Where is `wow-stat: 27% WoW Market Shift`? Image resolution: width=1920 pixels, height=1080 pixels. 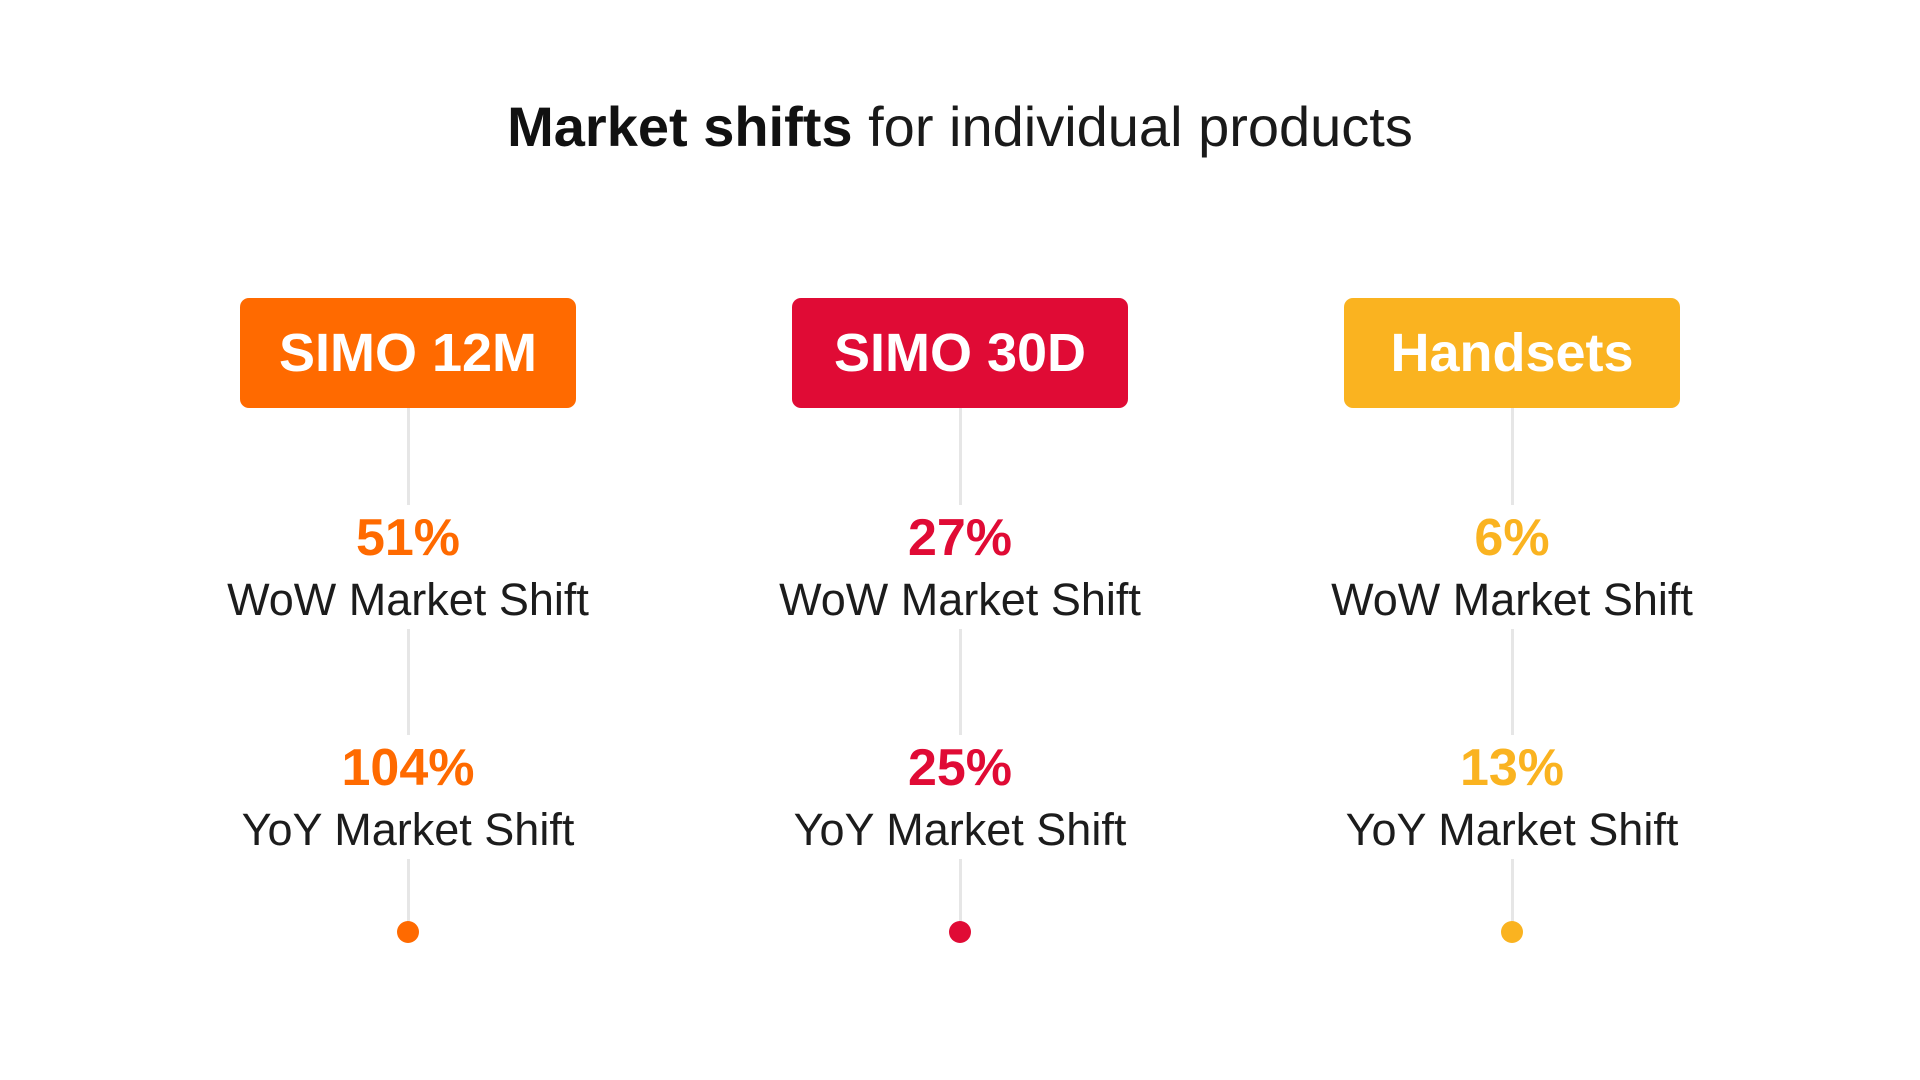 wow-stat: 27% WoW Market Shift is located at coordinates (960, 567).